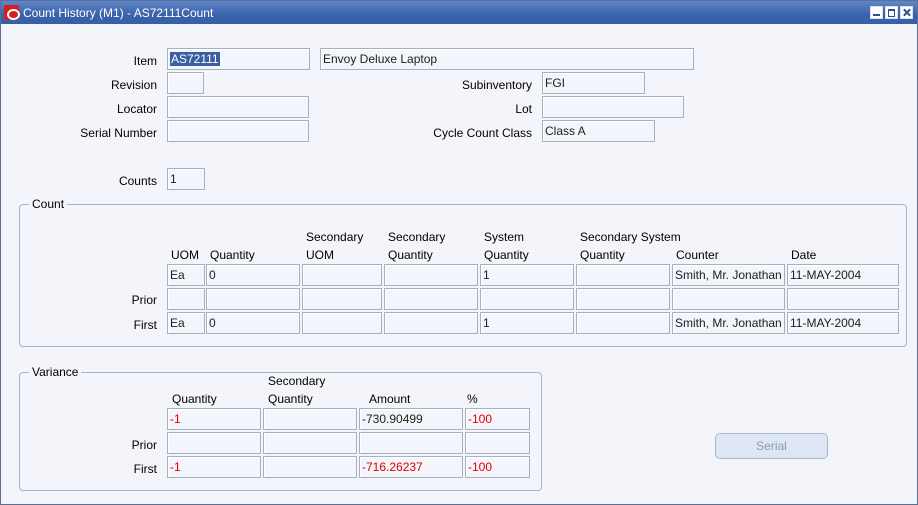 This screenshot has width=918, height=505. I want to click on count-prior-quantity, so click(253, 299).